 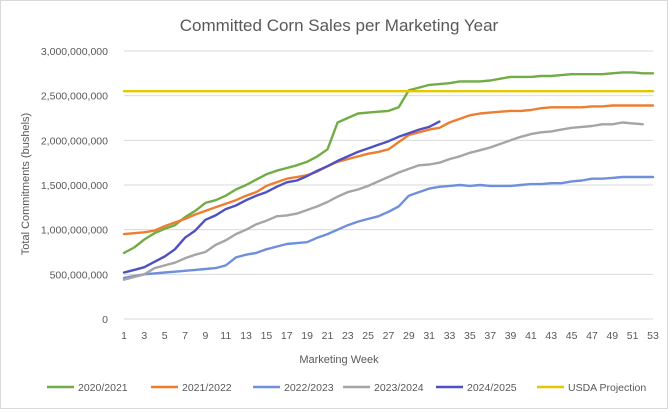 What do you see at coordinates (26, 184) in the screenshot?
I see `y-axis-label: Total Commitments (bushels)` at bounding box center [26, 184].